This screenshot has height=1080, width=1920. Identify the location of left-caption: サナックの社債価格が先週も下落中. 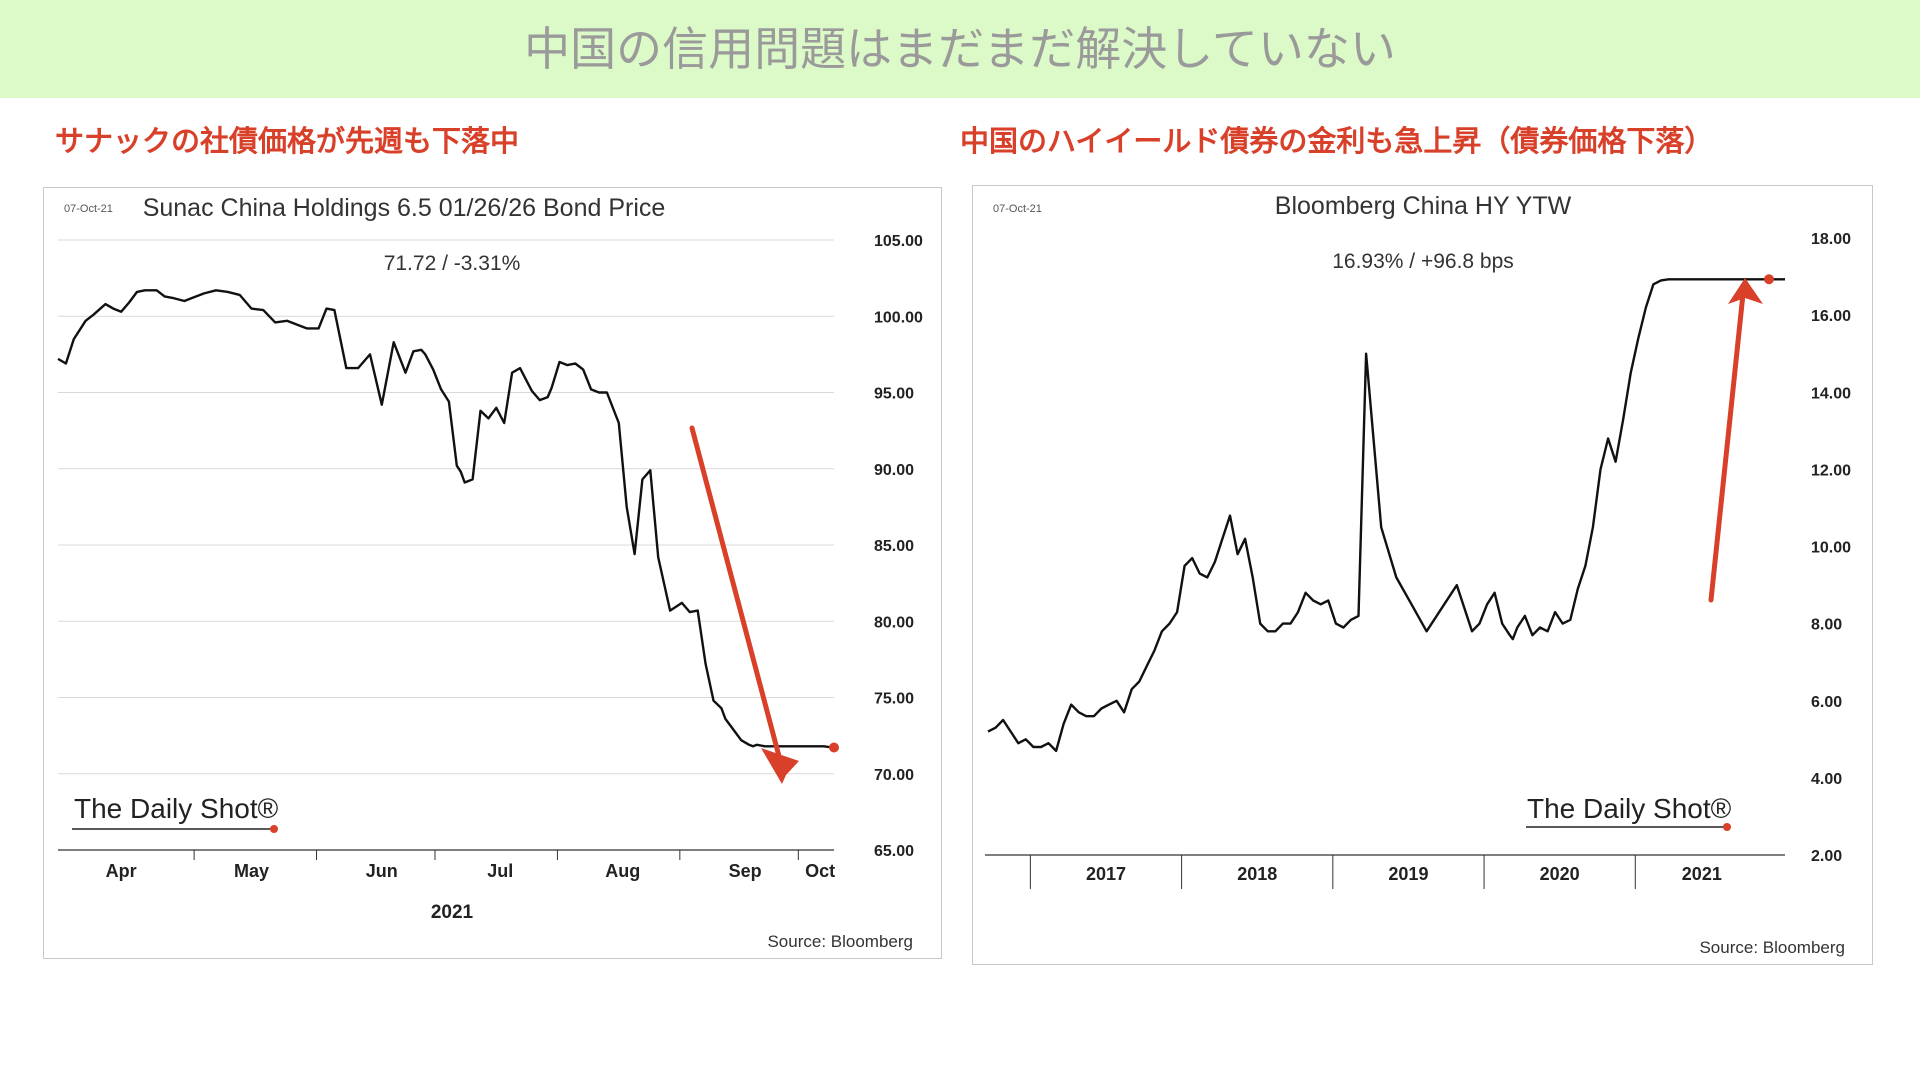
(287, 141).